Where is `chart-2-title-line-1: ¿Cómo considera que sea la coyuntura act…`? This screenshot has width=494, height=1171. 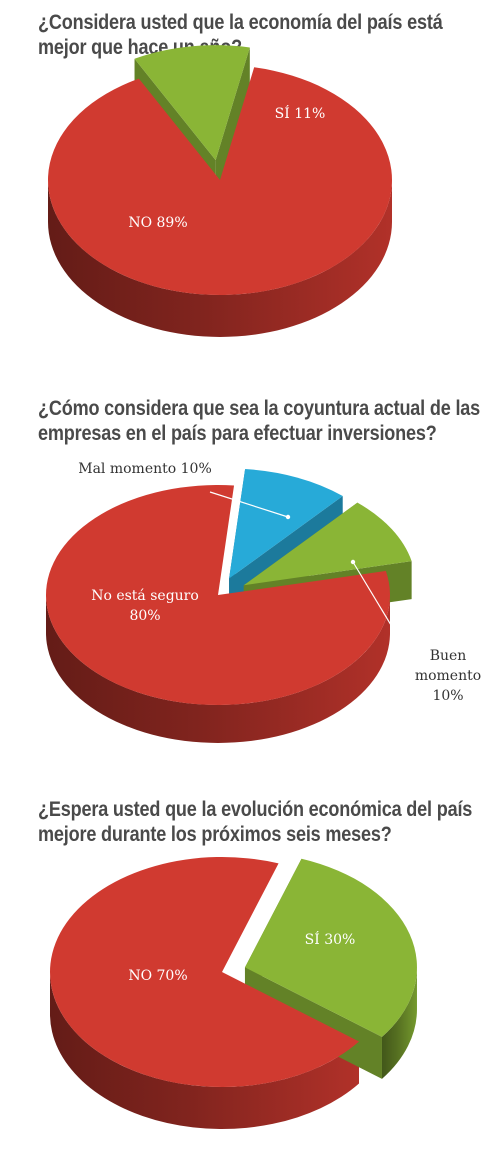 chart-2-title-line-1: ¿Cómo considera que sea la coyuntura act… is located at coordinates (259, 408).